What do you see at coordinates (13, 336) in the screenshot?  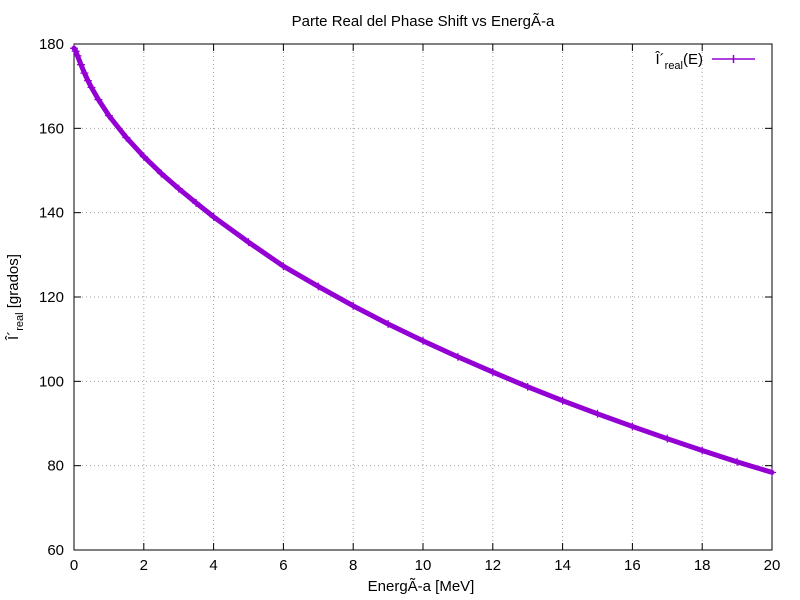 I see `y-axis-label-symbol: Î´` at bounding box center [13, 336].